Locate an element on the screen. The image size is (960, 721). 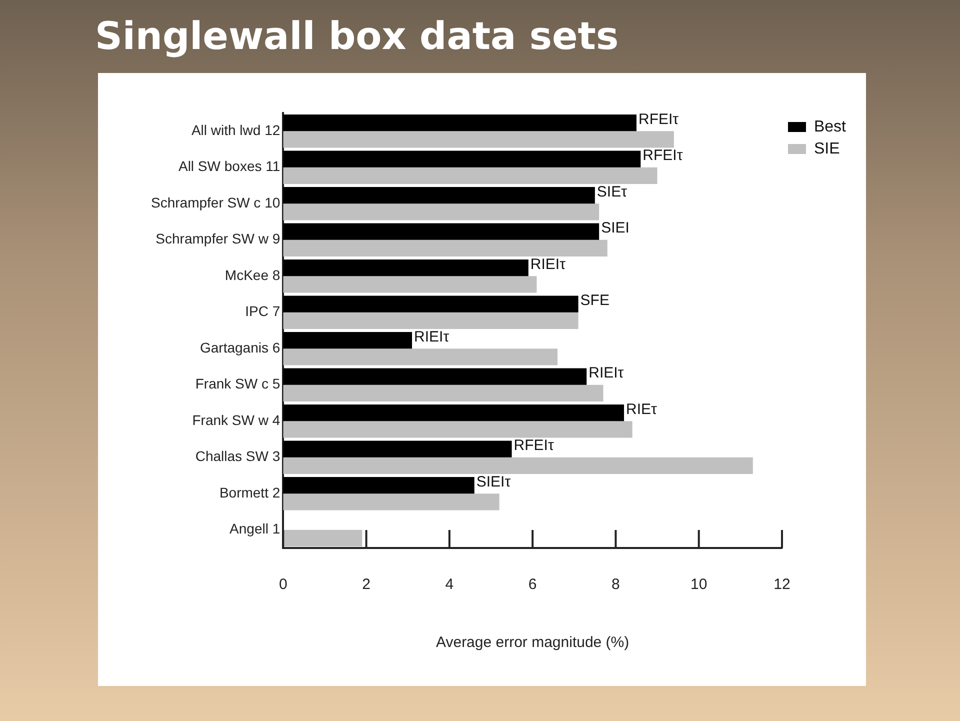
x-axis-title: Average error magnitude (%) is located at coordinates (533, 643).